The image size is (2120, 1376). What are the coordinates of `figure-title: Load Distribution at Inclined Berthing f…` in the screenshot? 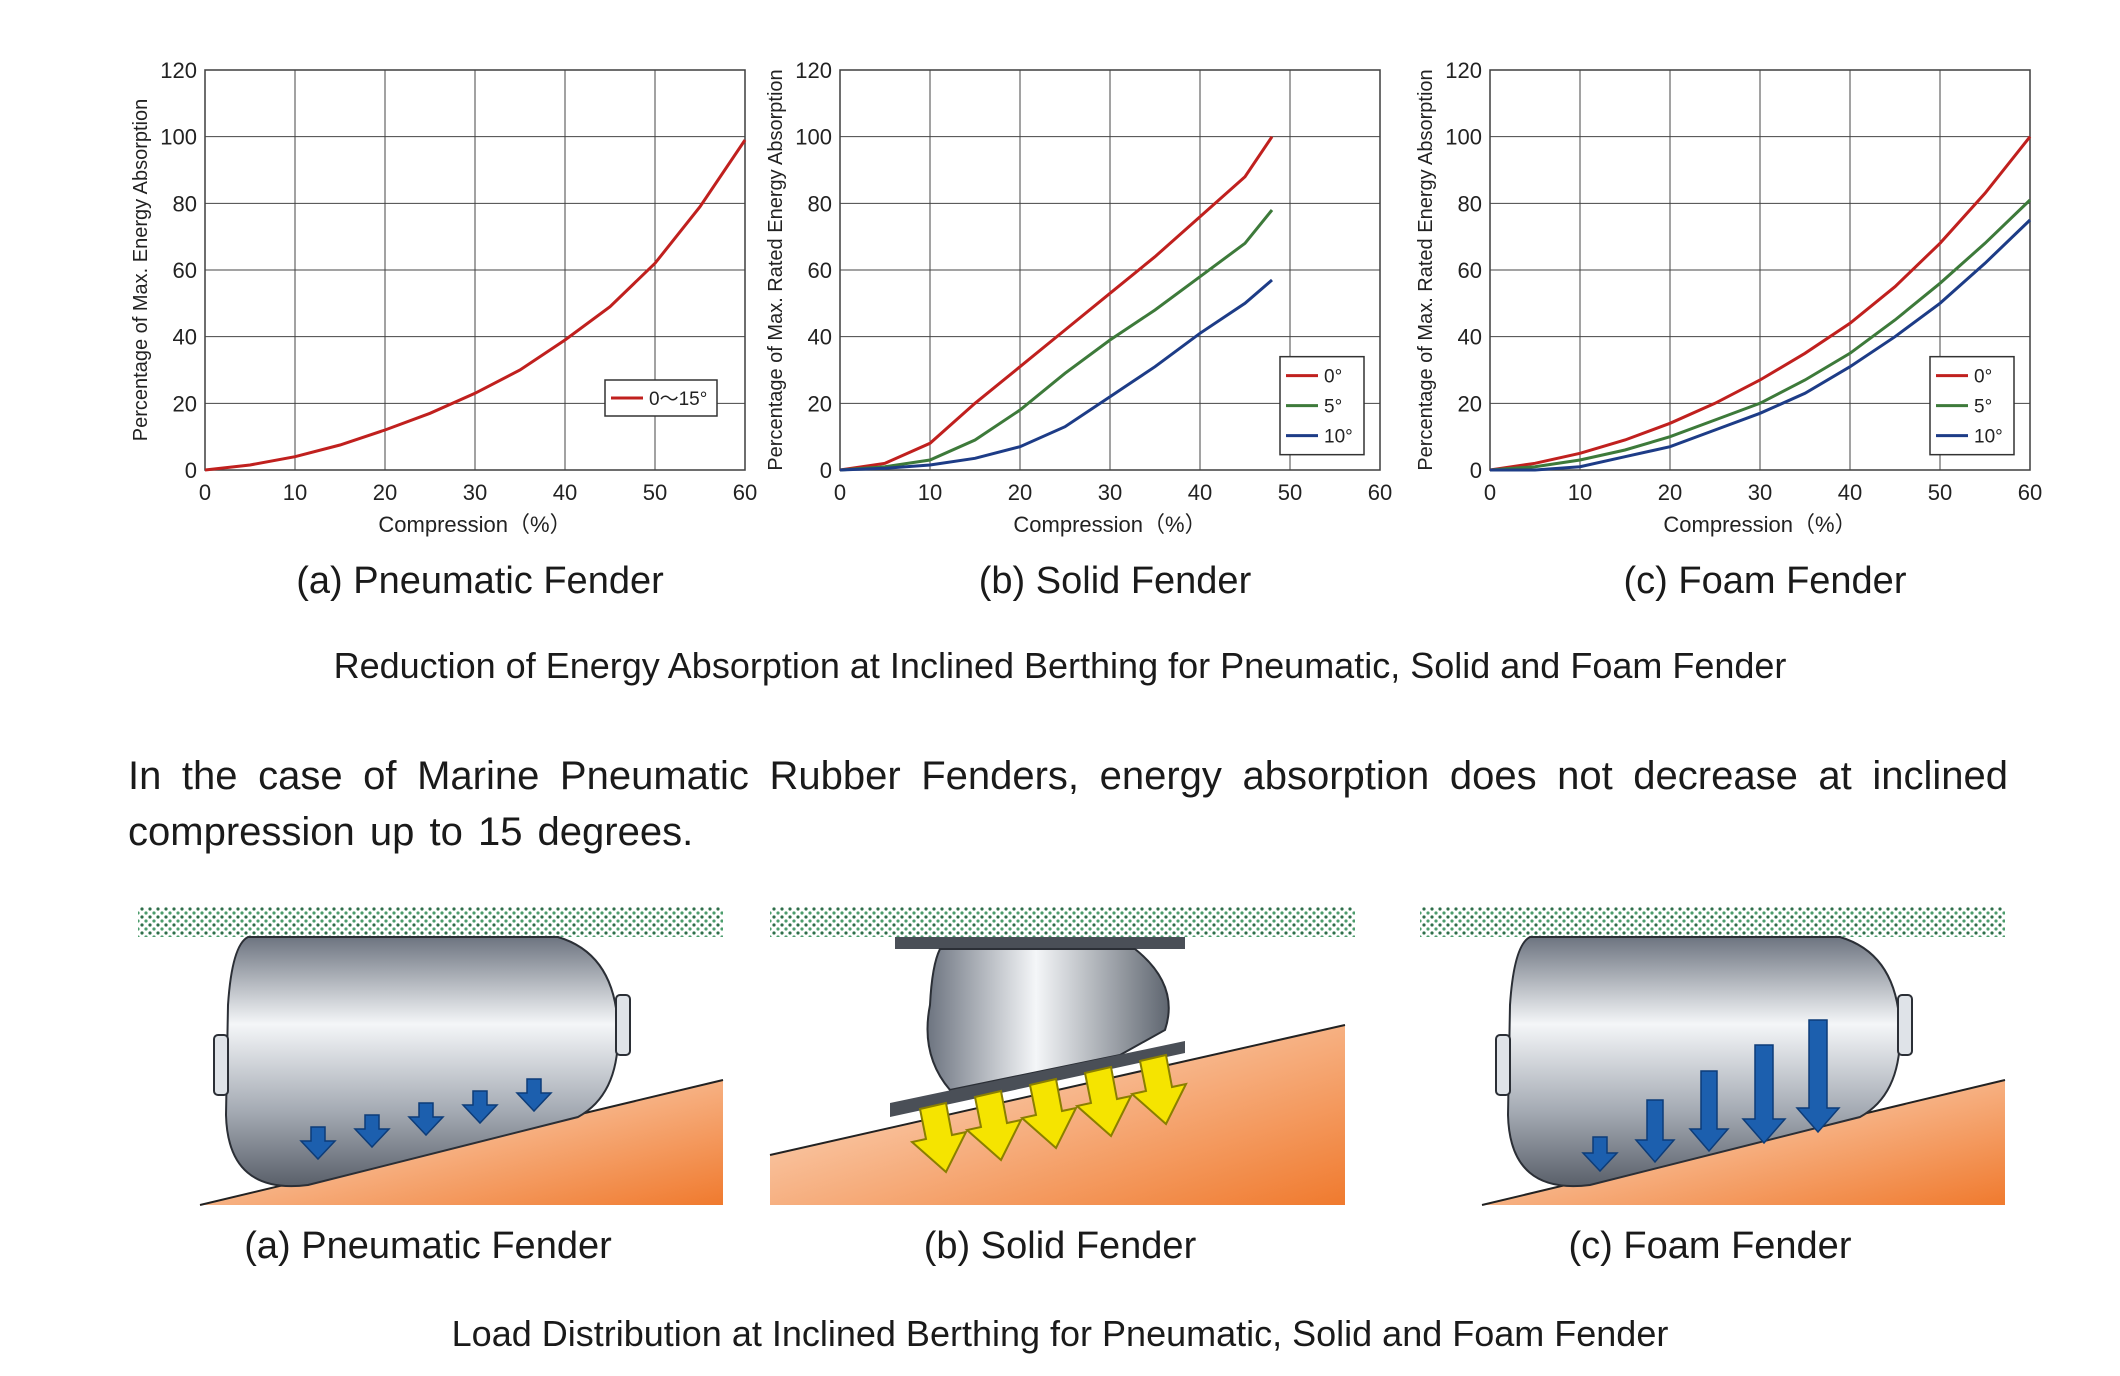 It's located at (1060, 1333).